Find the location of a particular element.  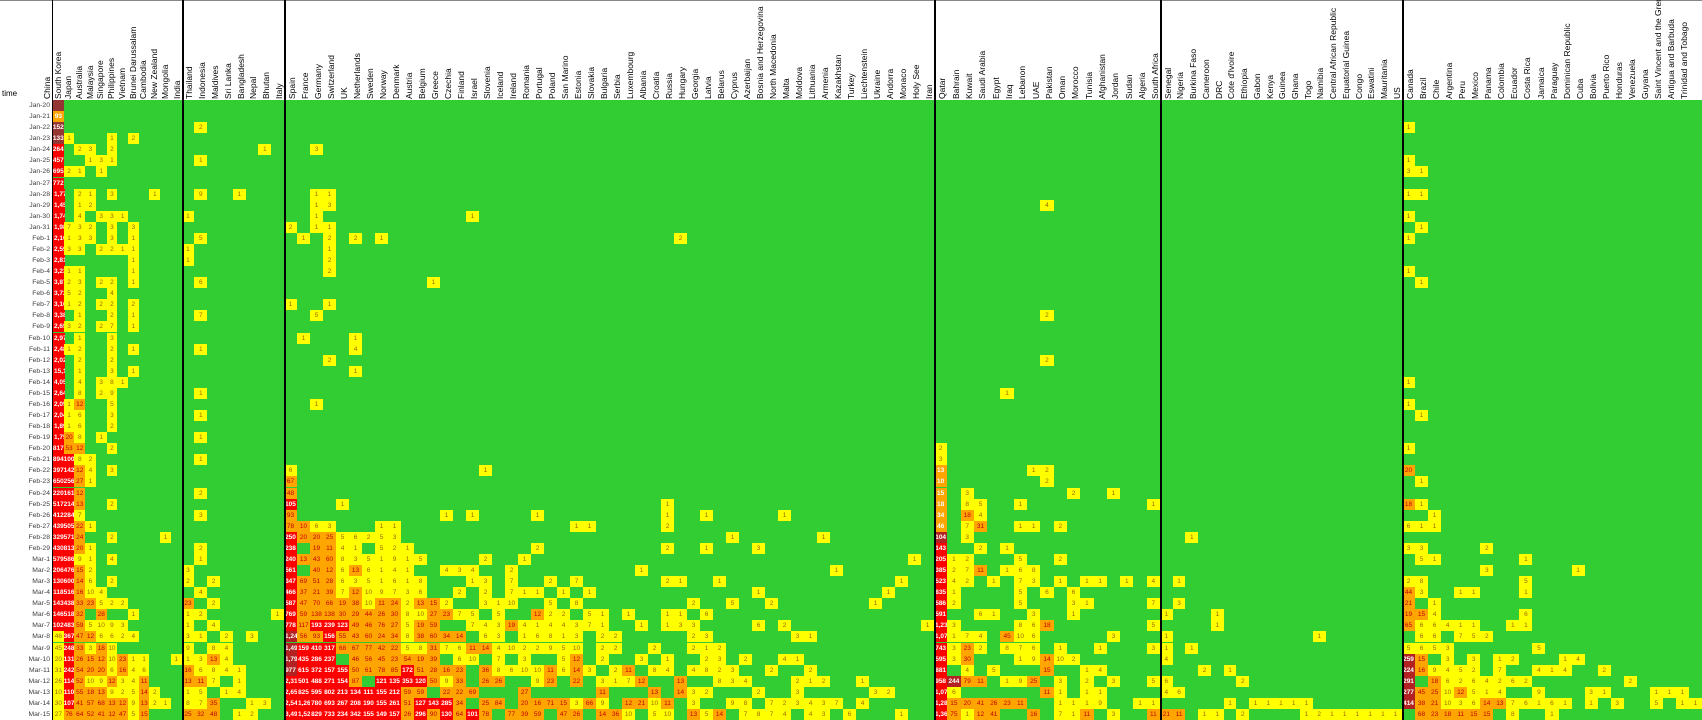

heatmap-cell-burkina-faso-mar-11: 2 is located at coordinates (1204, 670).